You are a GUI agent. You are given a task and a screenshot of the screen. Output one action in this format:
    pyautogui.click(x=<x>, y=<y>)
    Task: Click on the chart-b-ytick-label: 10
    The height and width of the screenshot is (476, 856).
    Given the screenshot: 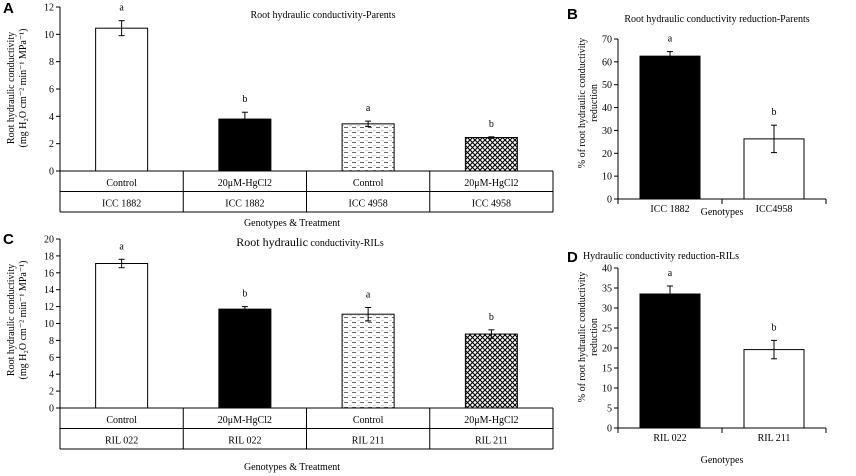 What is the action you would take?
    pyautogui.click(x=607, y=177)
    